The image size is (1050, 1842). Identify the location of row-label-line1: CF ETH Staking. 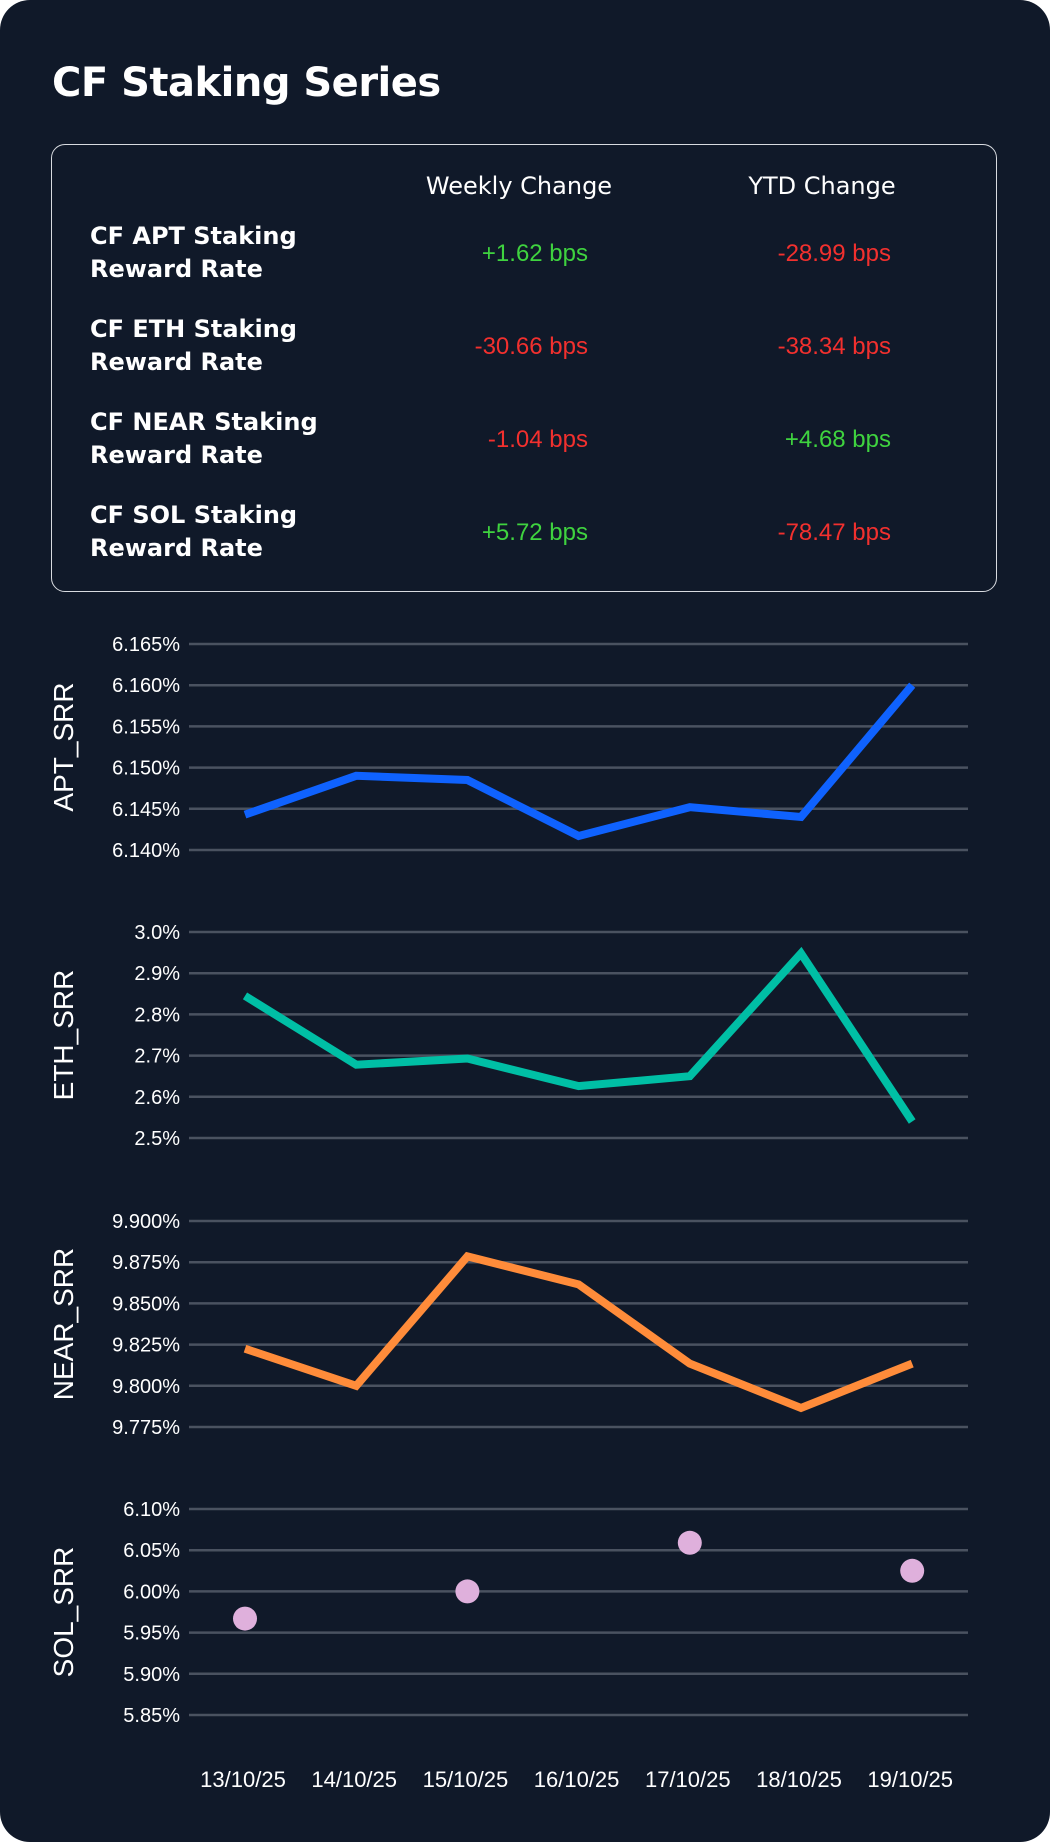
(193, 329).